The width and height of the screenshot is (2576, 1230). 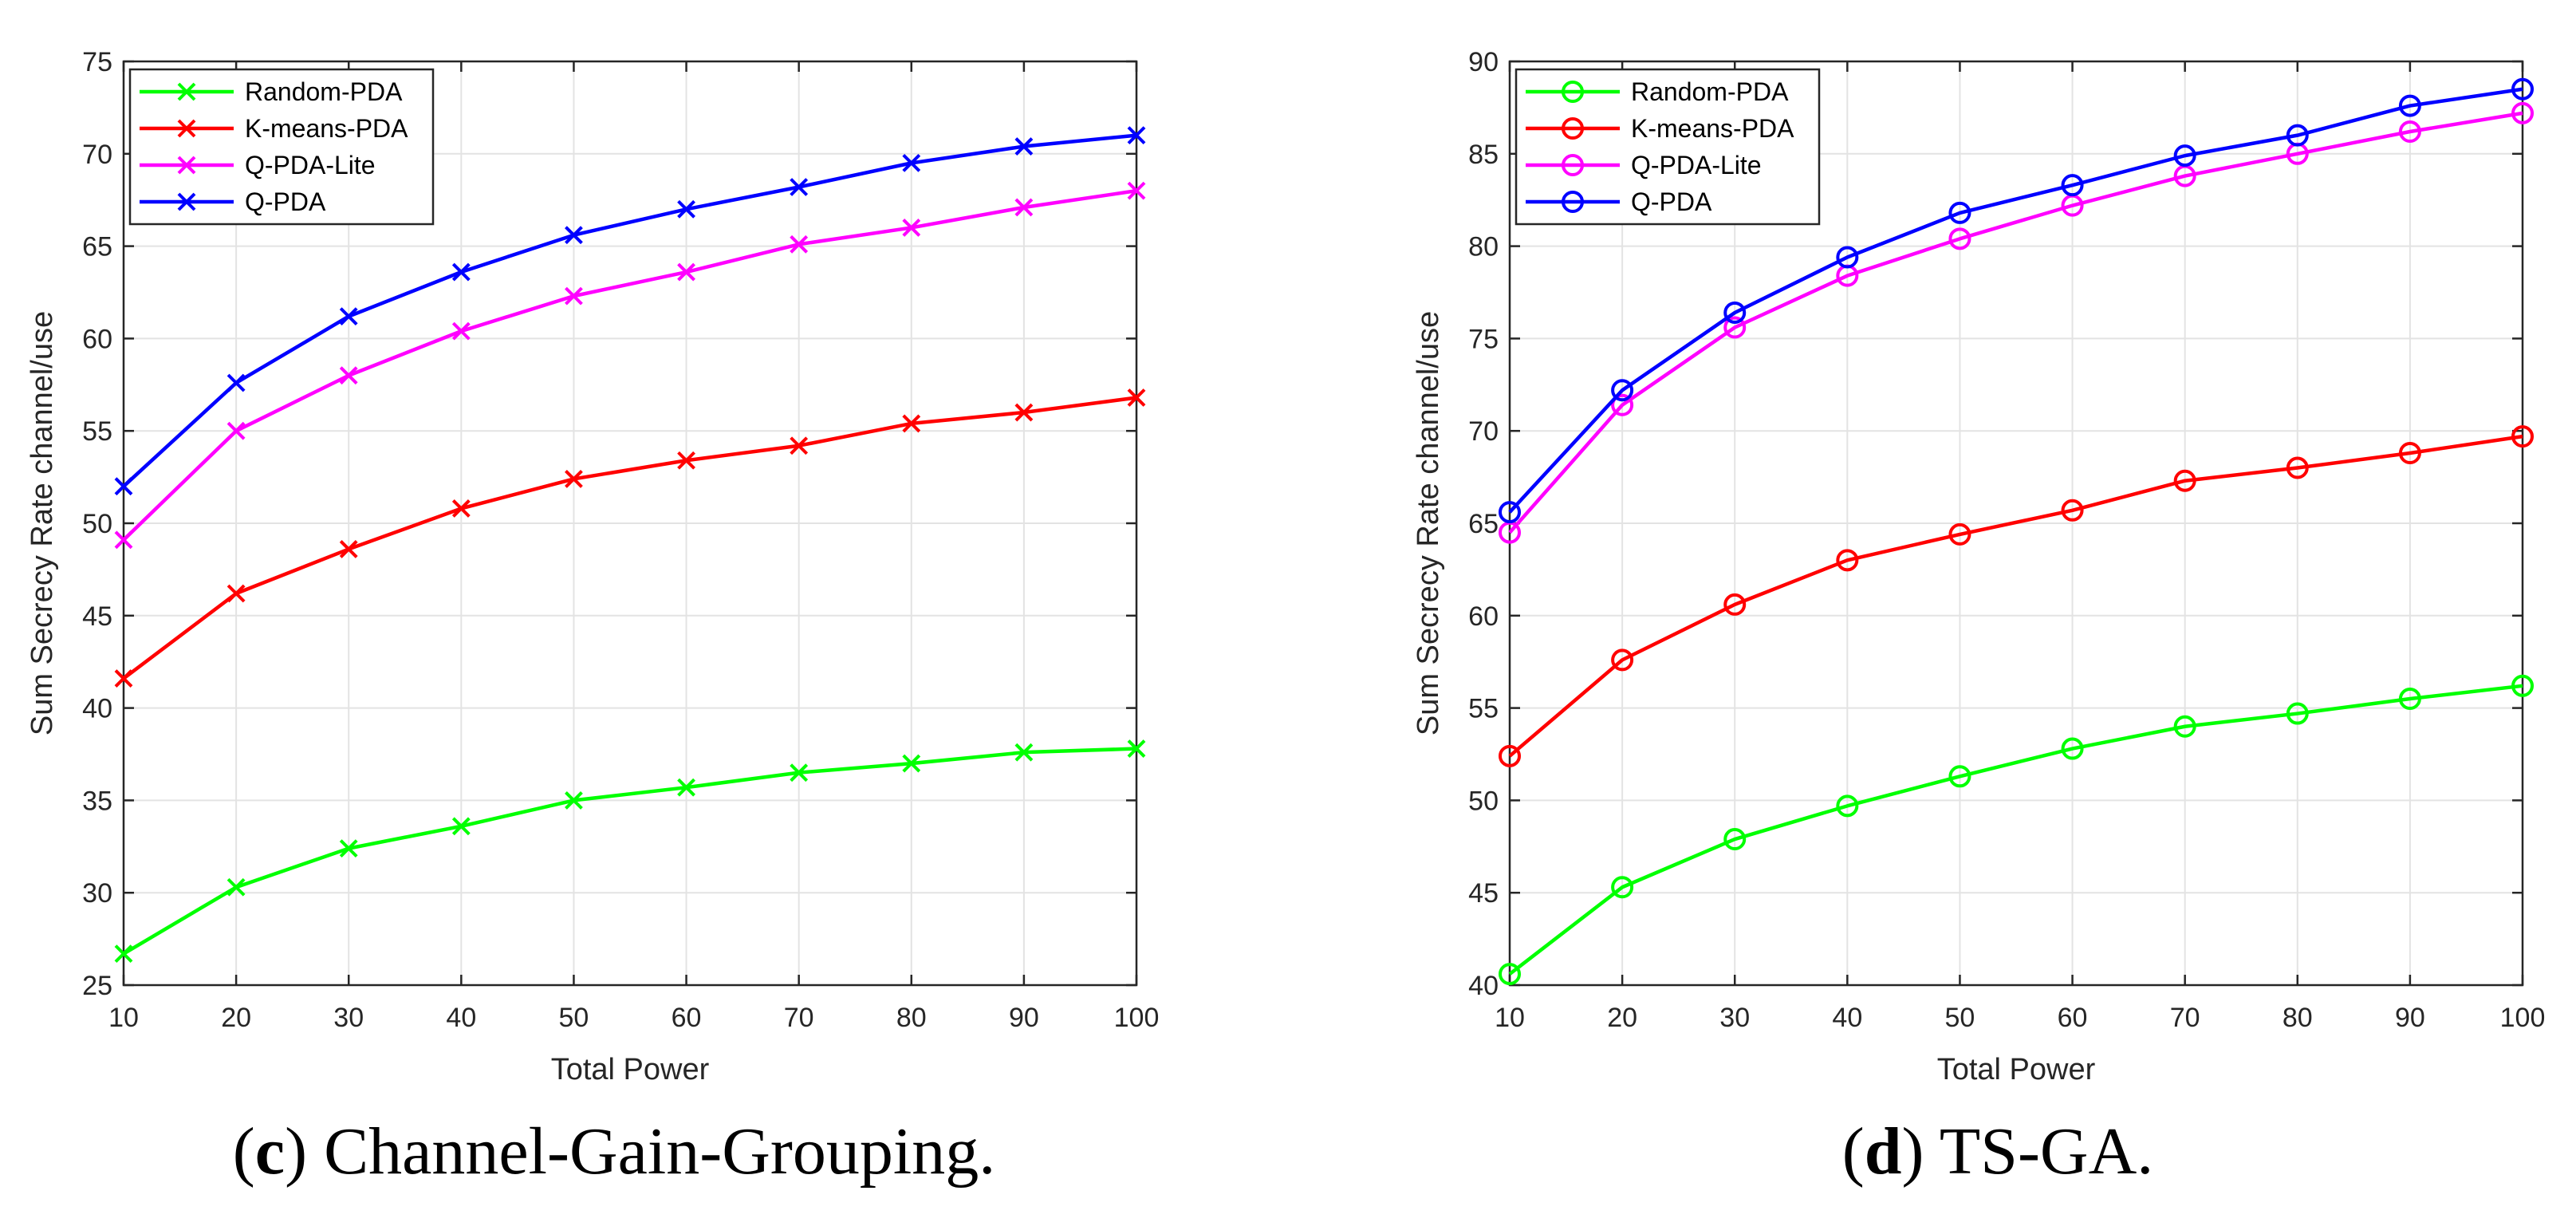 What do you see at coordinates (1622, 1018) in the screenshot?
I see `x-tick-label: 20` at bounding box center [1622, 1018].